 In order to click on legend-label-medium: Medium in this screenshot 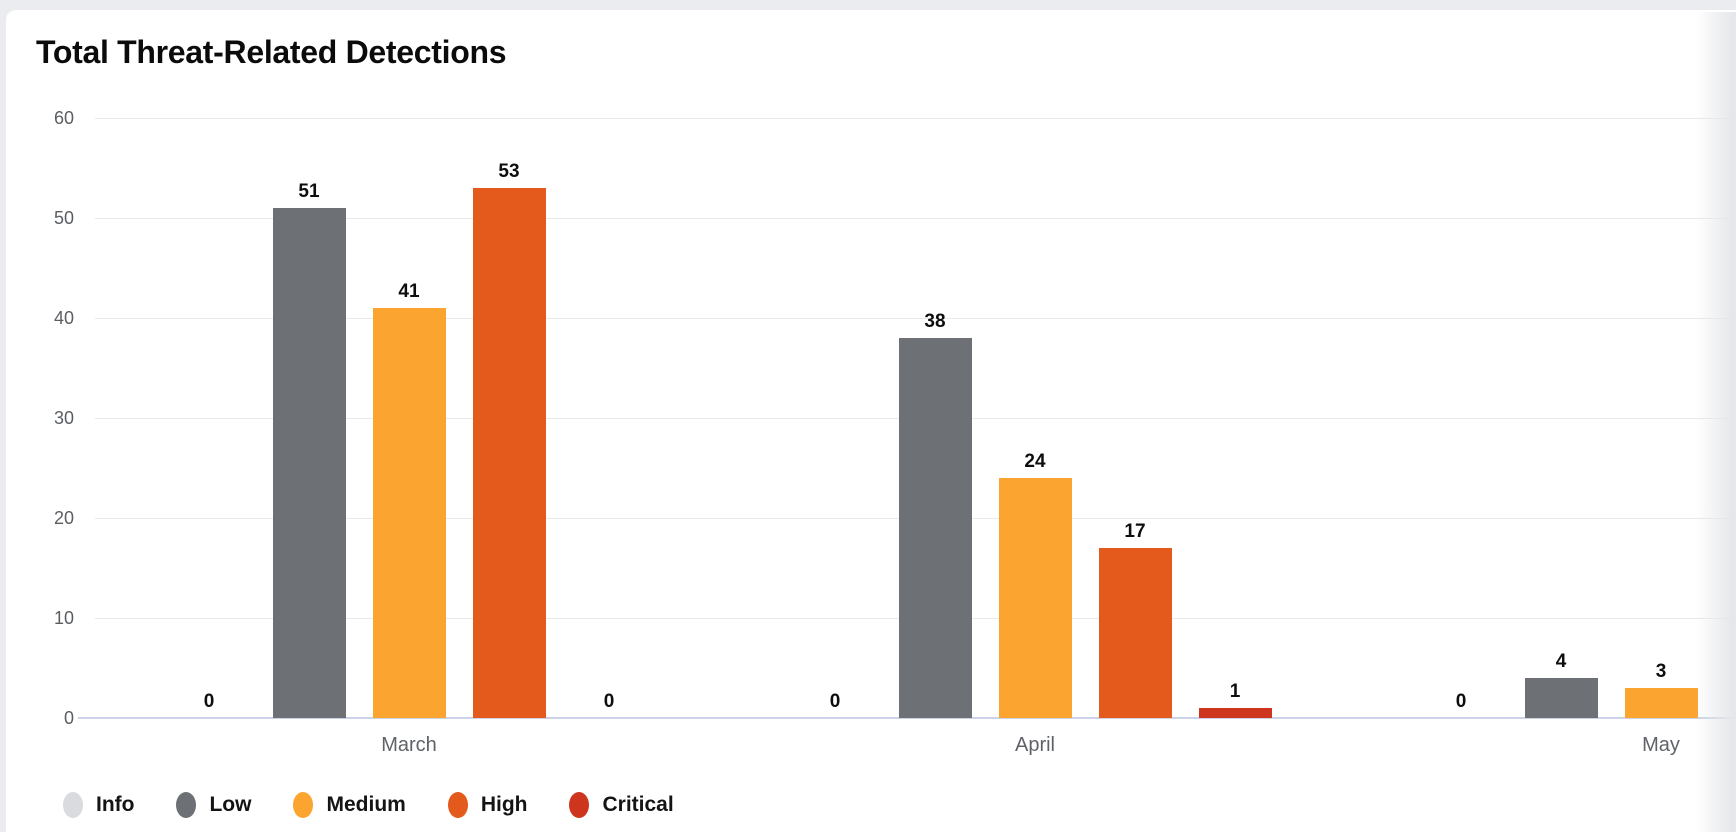, I will do `click(366, 804)`.